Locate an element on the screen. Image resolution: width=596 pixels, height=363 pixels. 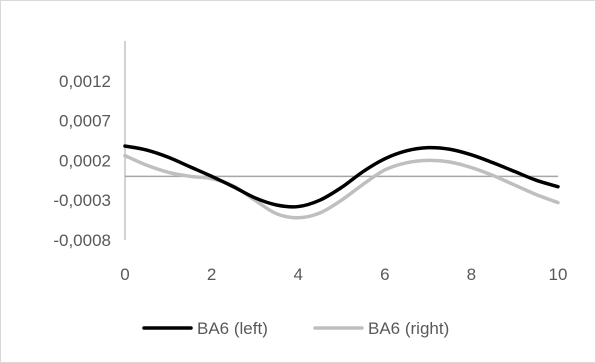
y-tick-label: 0,0007 is located at coordinates (85, 121).